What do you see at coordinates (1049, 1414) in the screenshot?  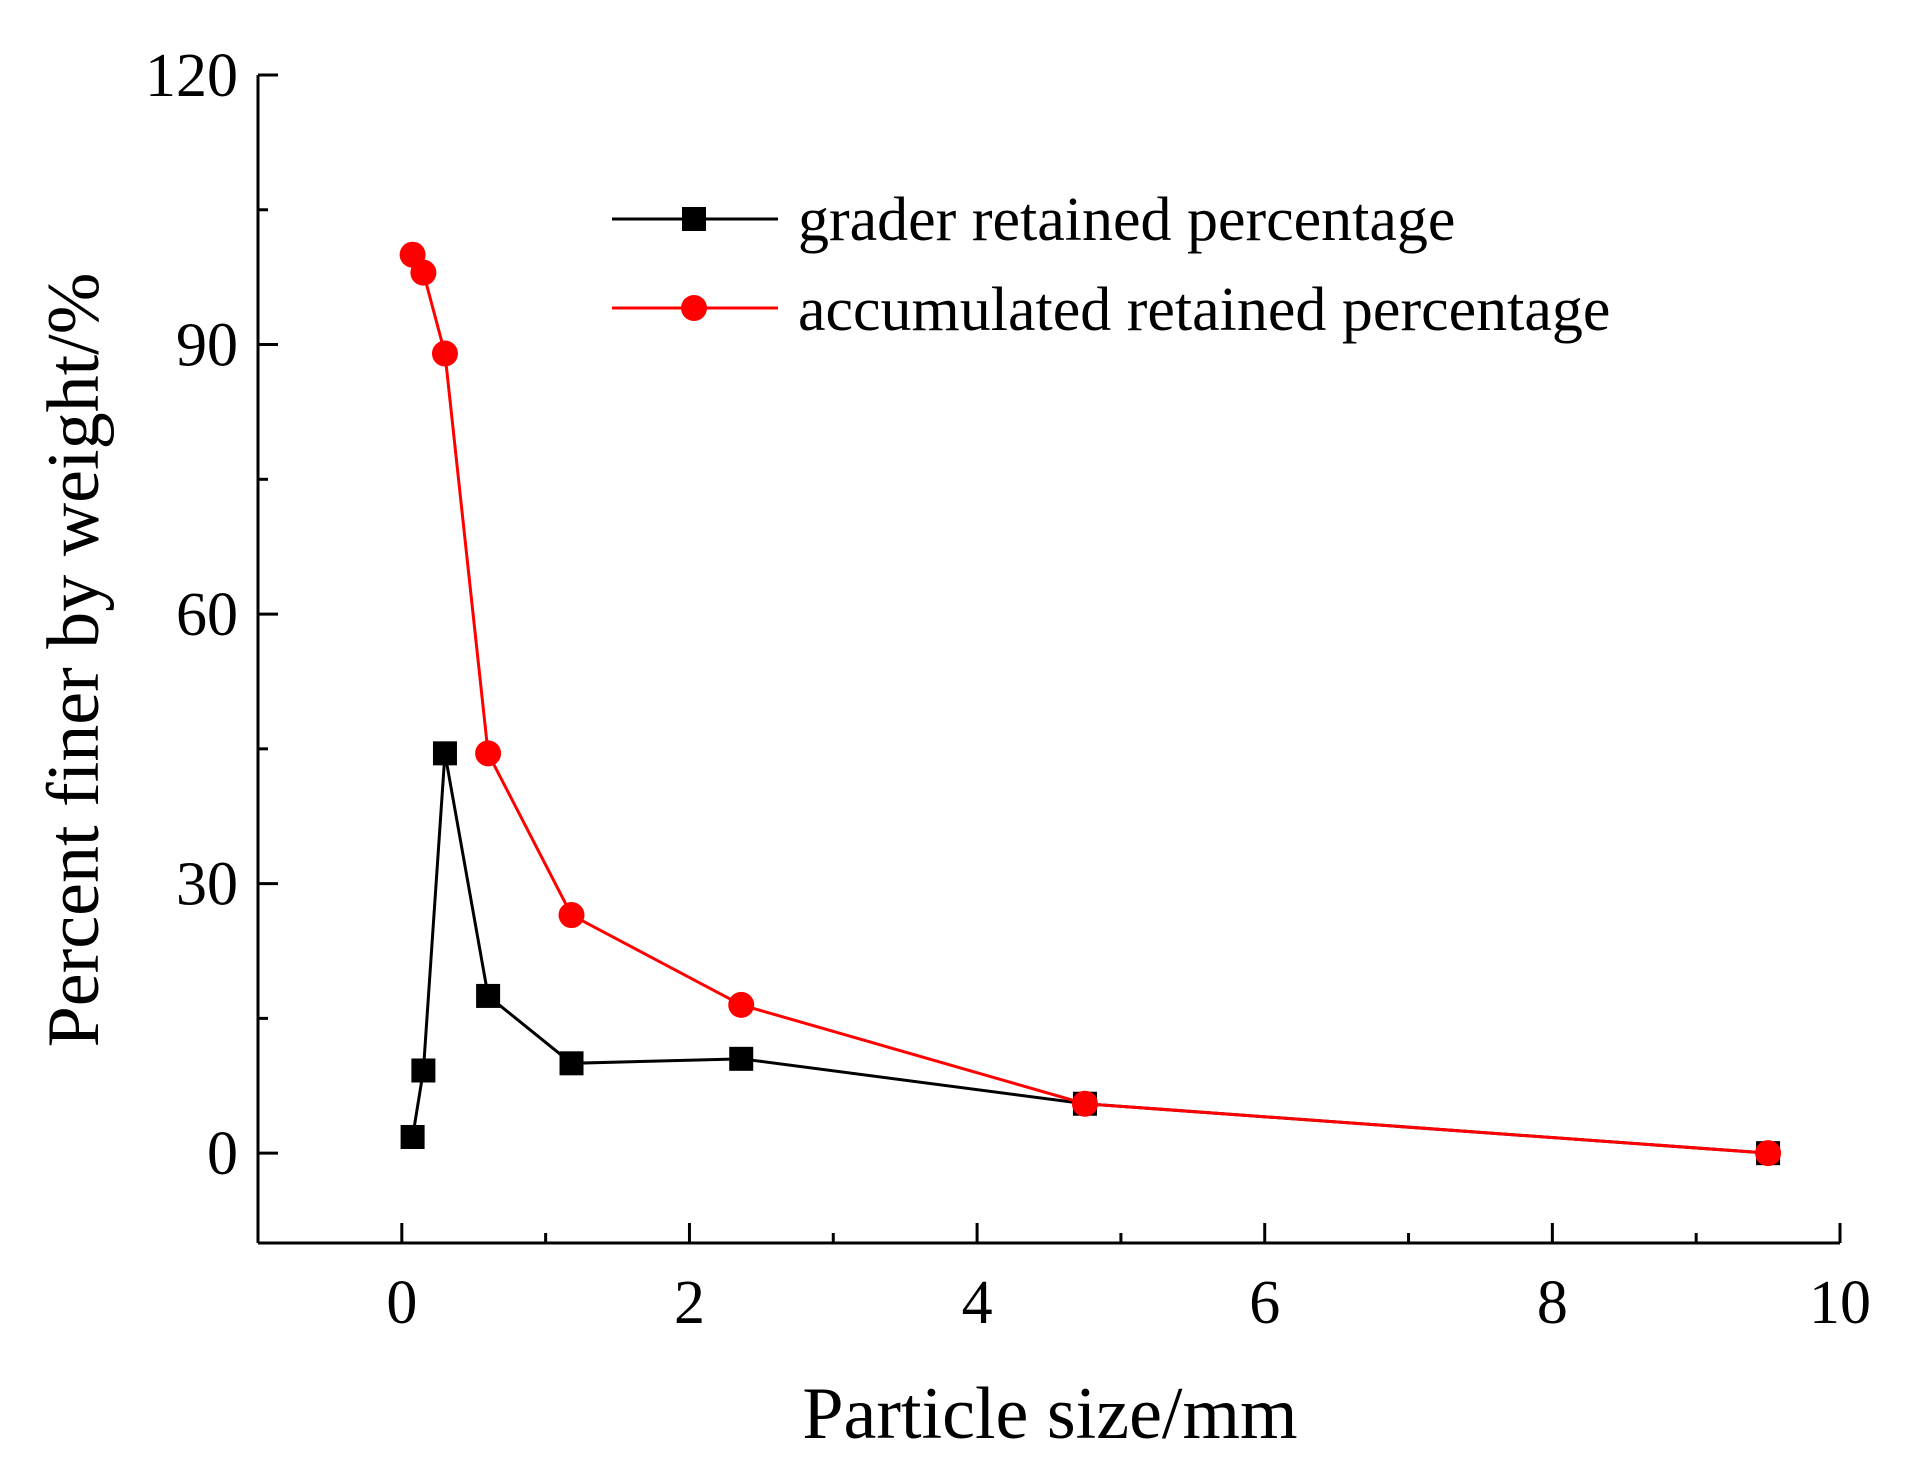 I see `x-axis-title: Particle size/mm` at bounding box center [1049, 1414].